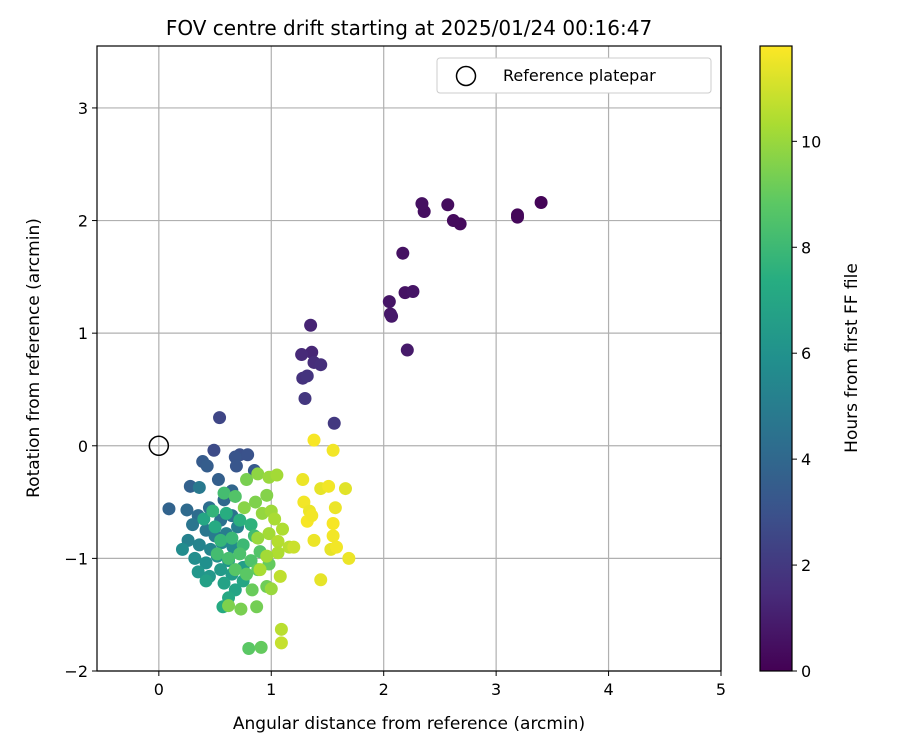 The height and width of the screenshot is (750, 900). What do you see at coordinates (83, 446) in the screenshot?
I see `y-tick-label: 0` at bounding box center [83, 446].